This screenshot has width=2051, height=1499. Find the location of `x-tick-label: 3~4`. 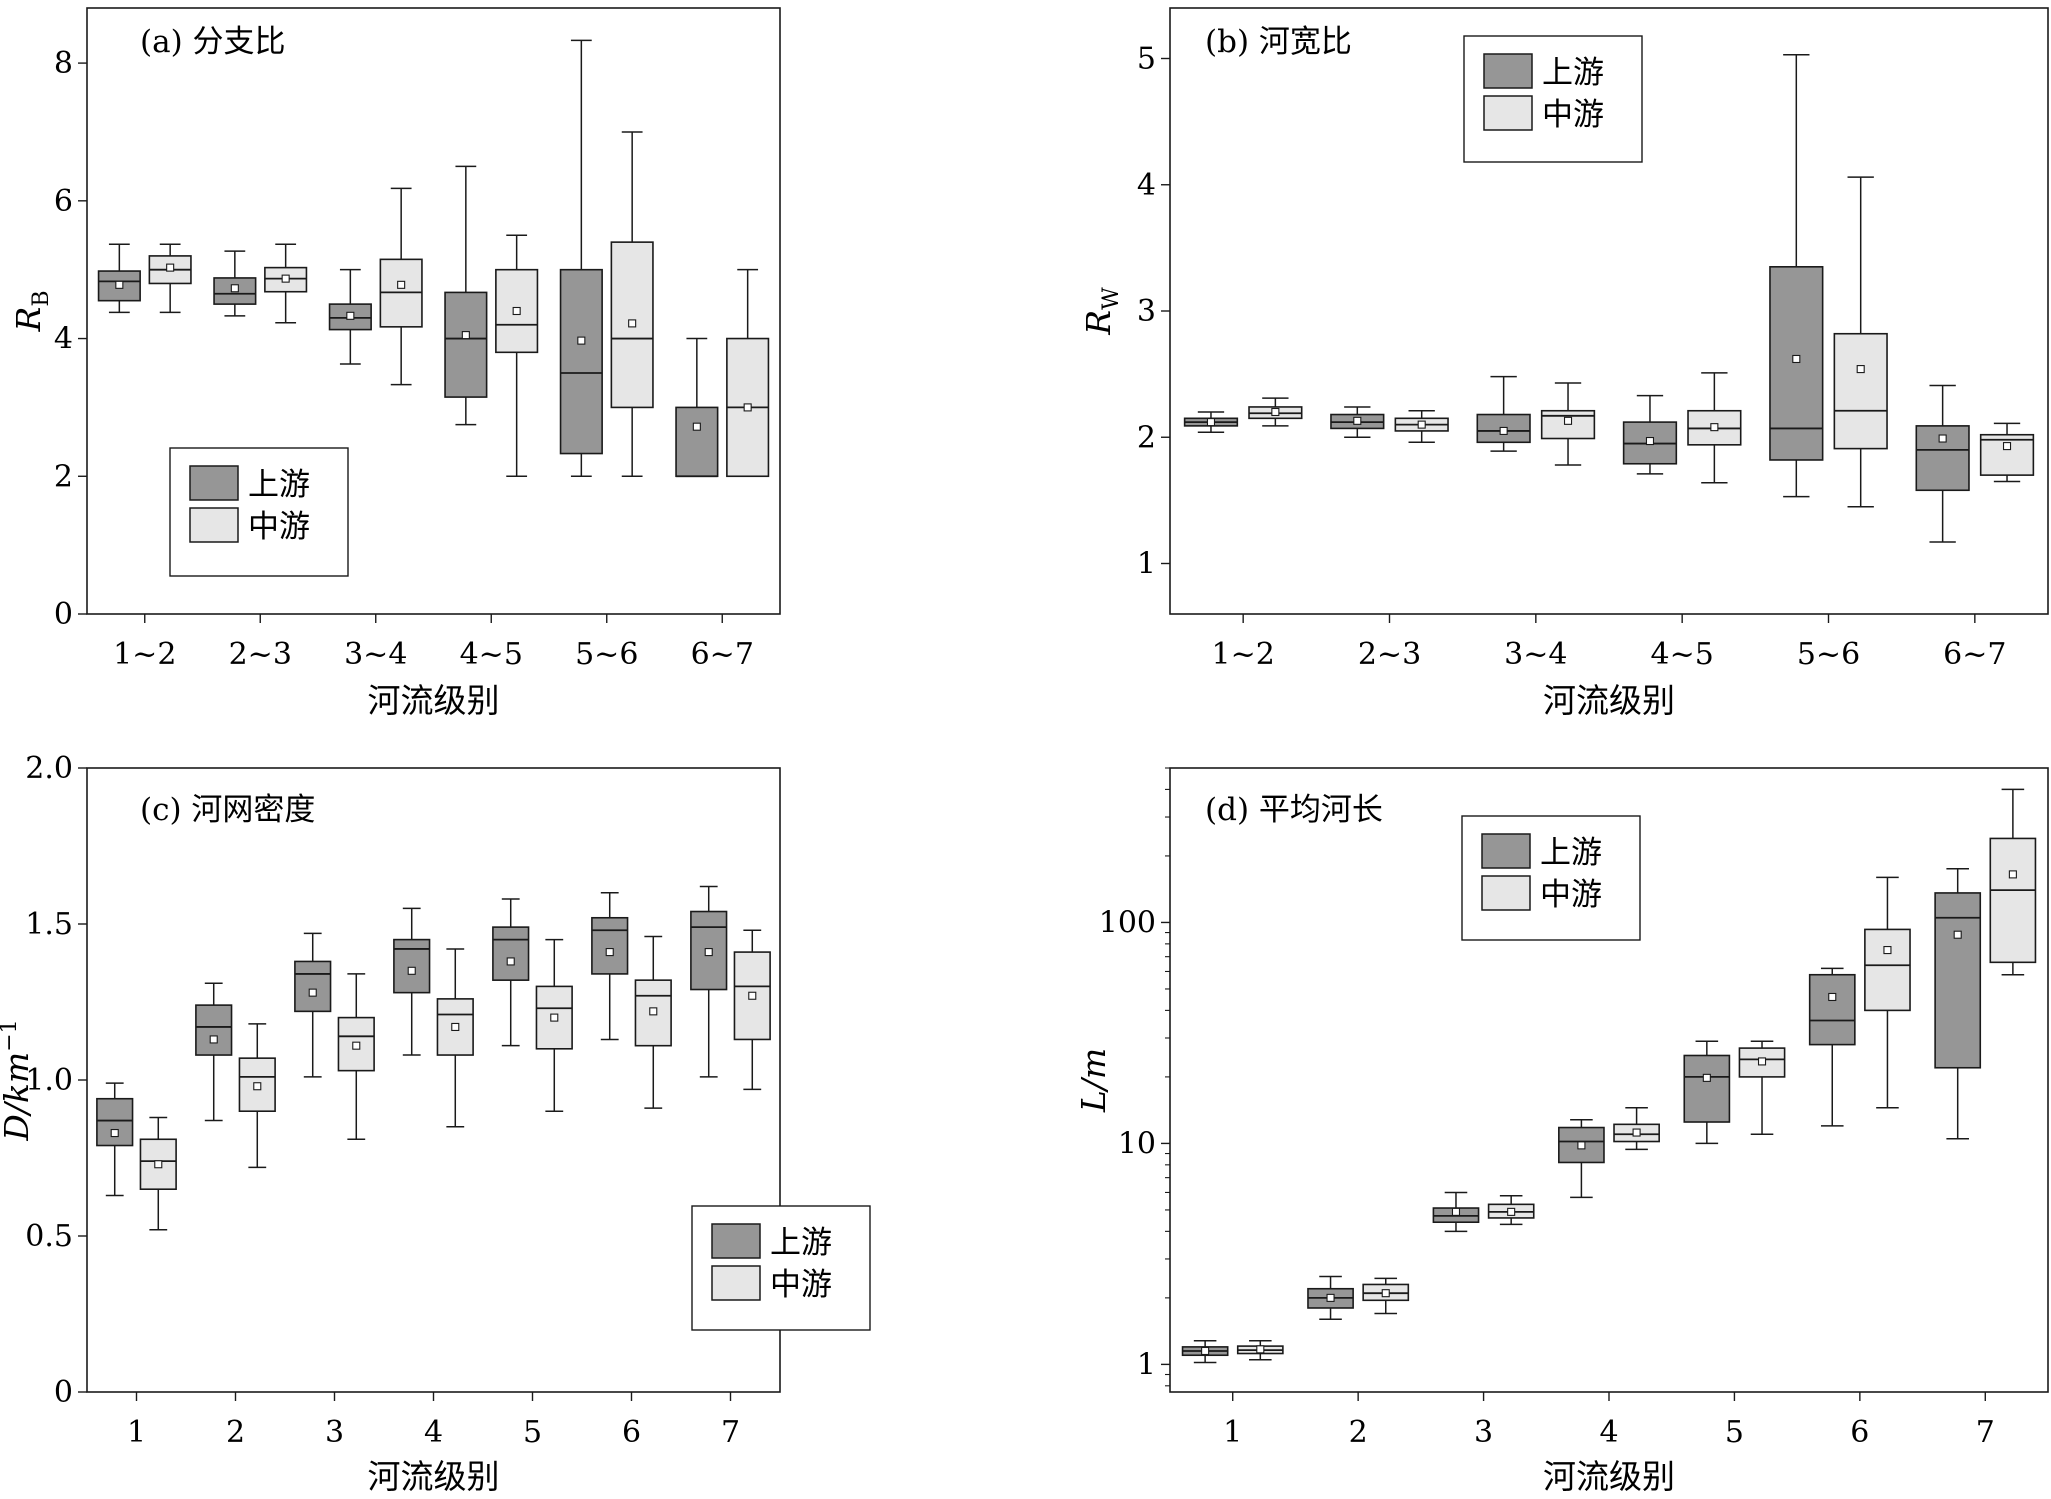

x-tick-label: 3~4 is located at coordinates (375, 654).